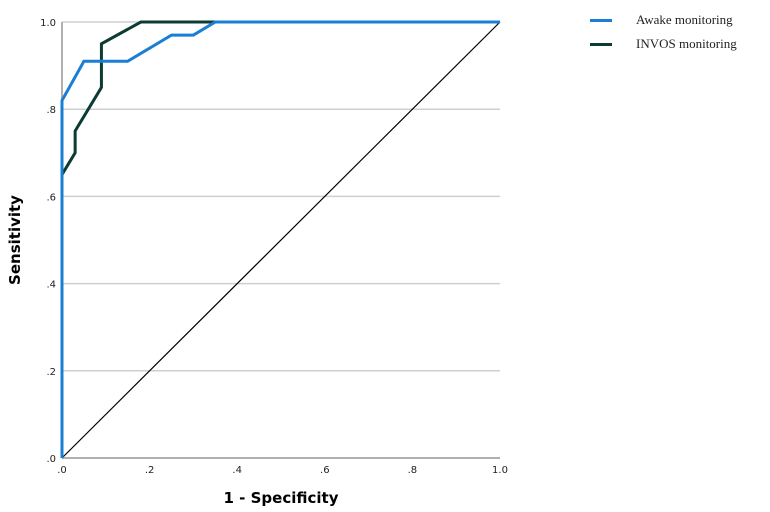 The width and height of the screenshot is (770, 512). What do you see at coordinates (51, 197) in the screenshot?
I see `y-tick-label: .6` at bounding box center [51, 197].